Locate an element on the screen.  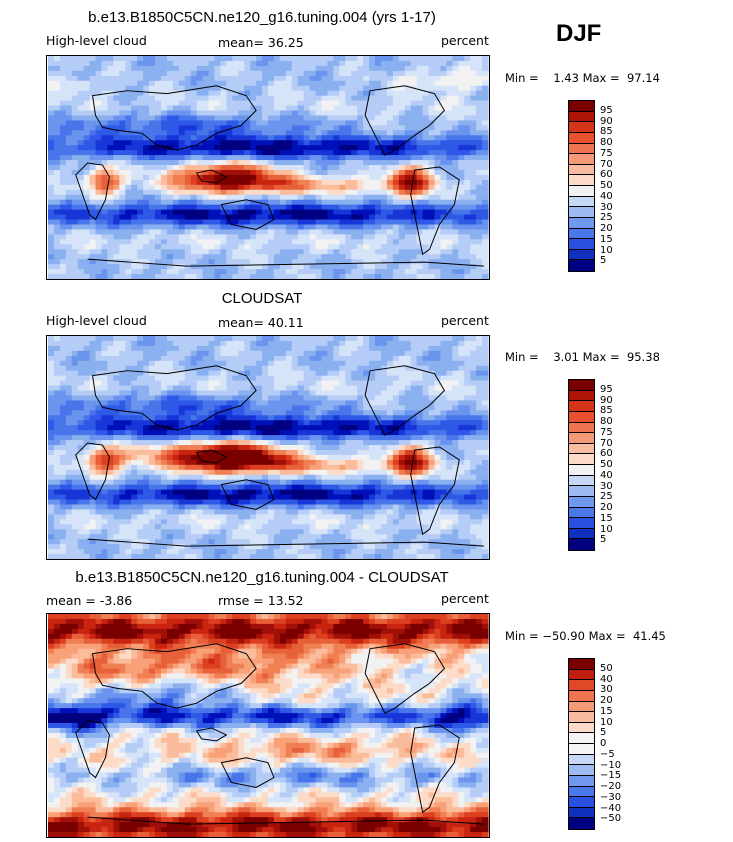
panel-3-minmax: Min = −50.90 Max = 41.45 is located at coordinates (585, 636).